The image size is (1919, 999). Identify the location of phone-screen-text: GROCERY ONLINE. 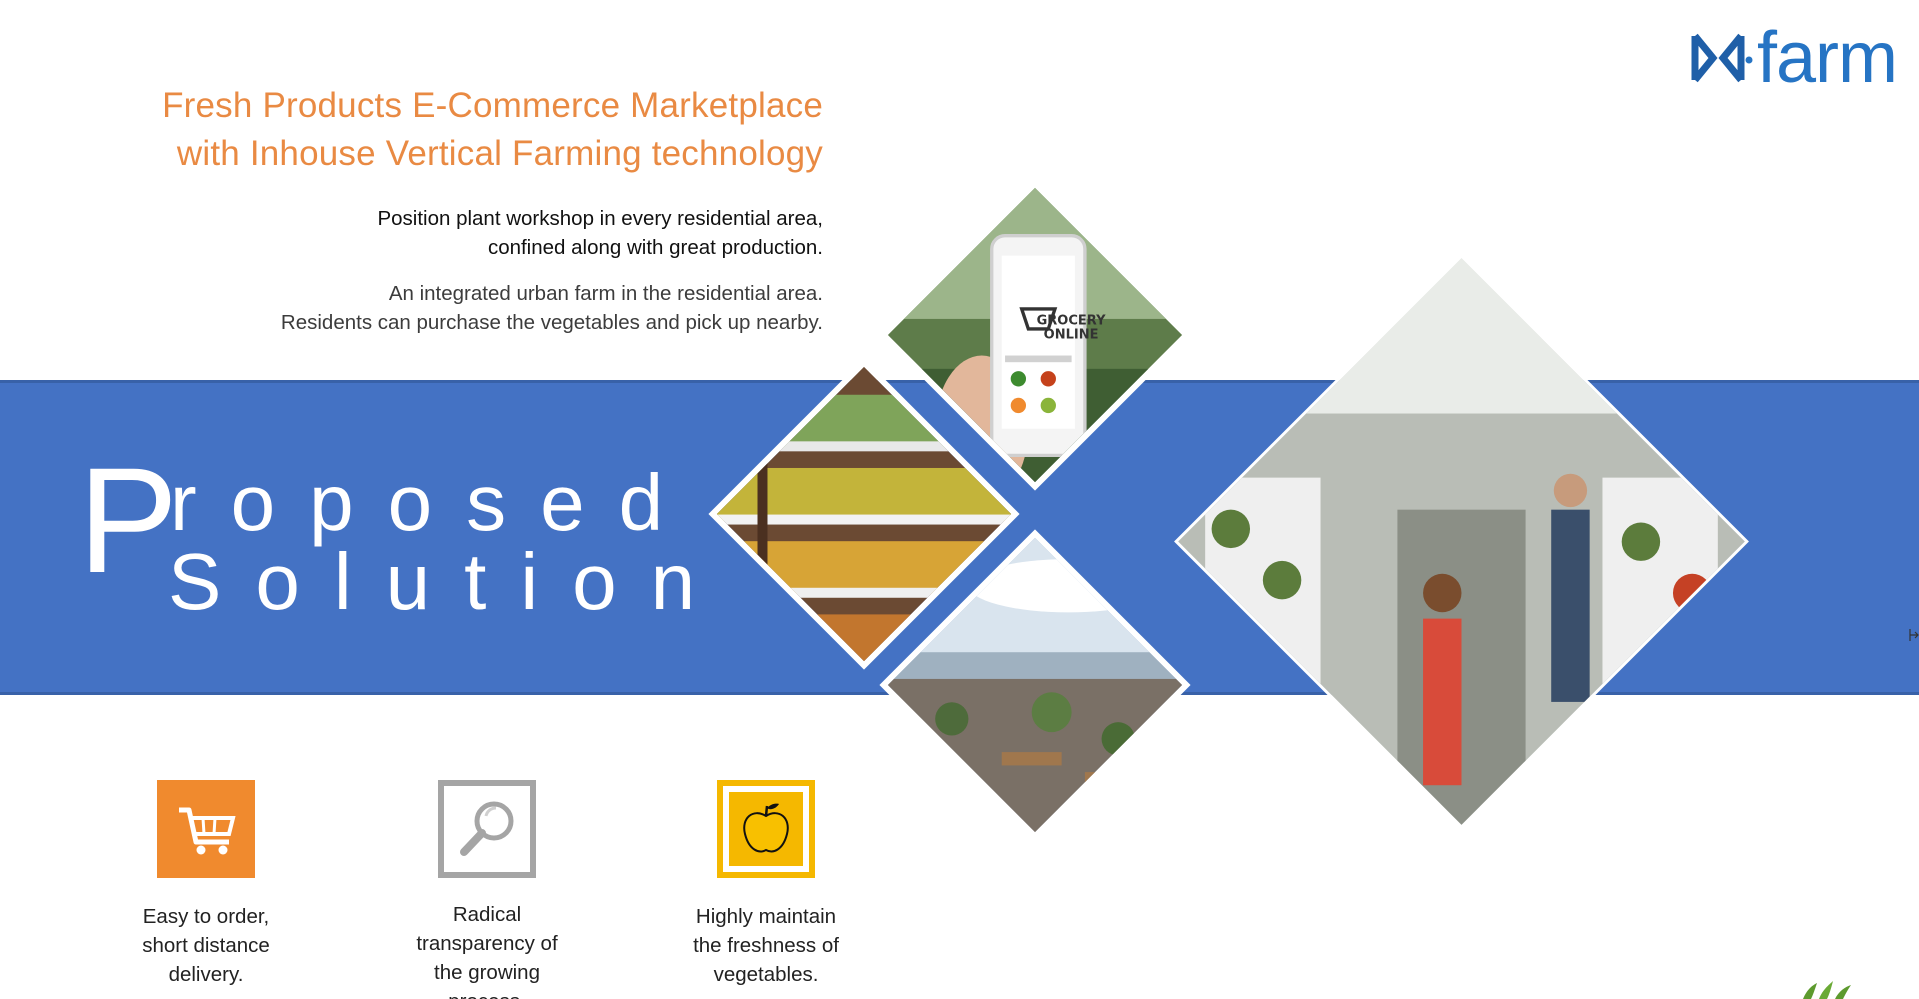
(1071, 328).